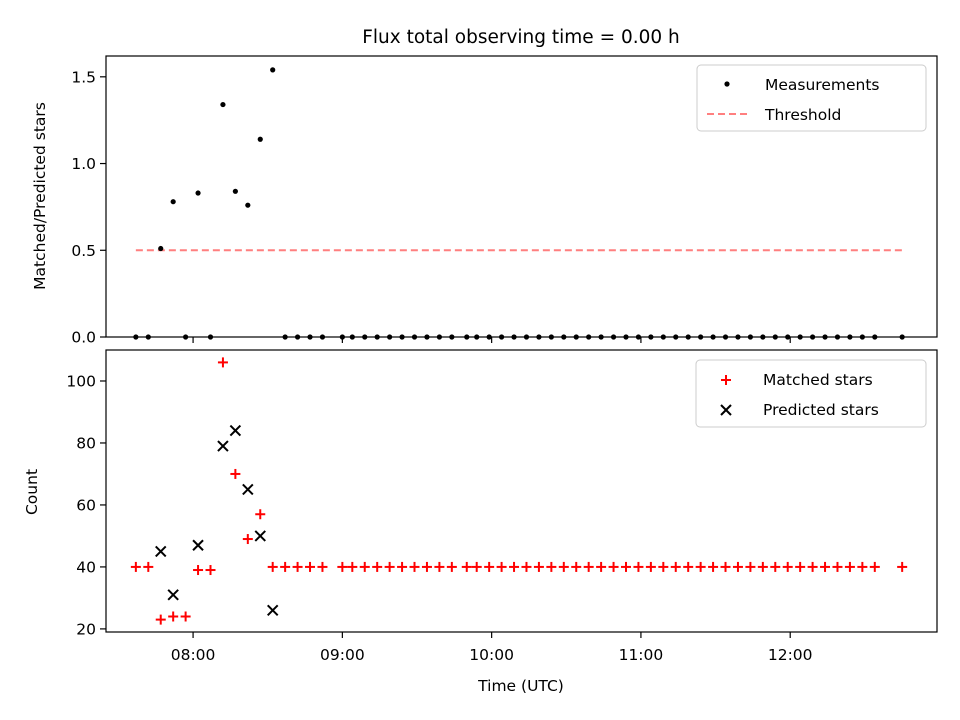  Describe the element at coordinates (520, 686) in the screenshot. I see `x-axis-label: Time (UTC)` at that location.